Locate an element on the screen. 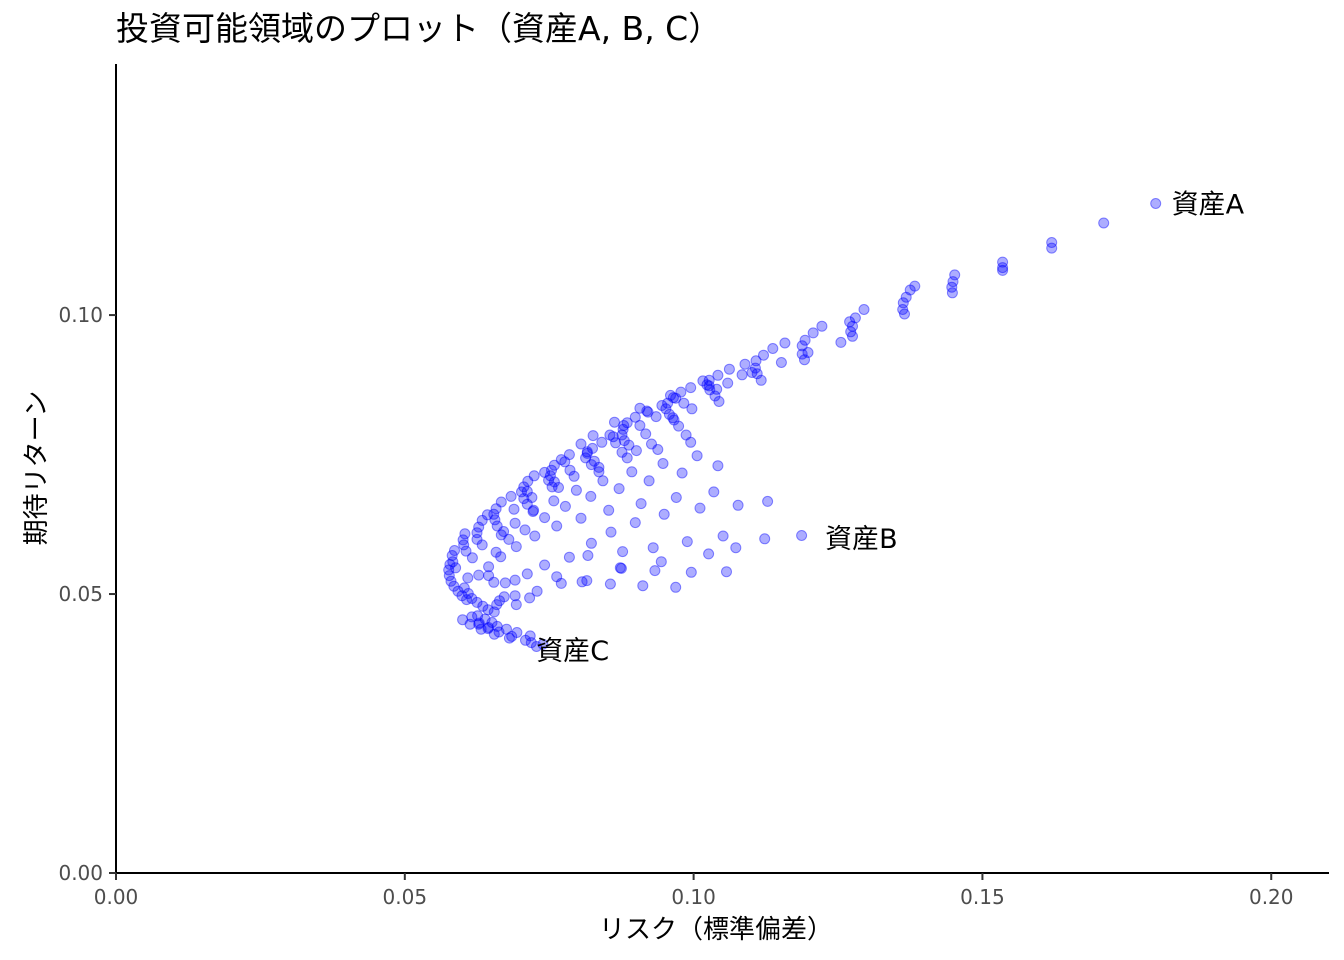  chart-title: 投資可能領域のプロット（資産A, B, C） is located at coordinates (418, 28).